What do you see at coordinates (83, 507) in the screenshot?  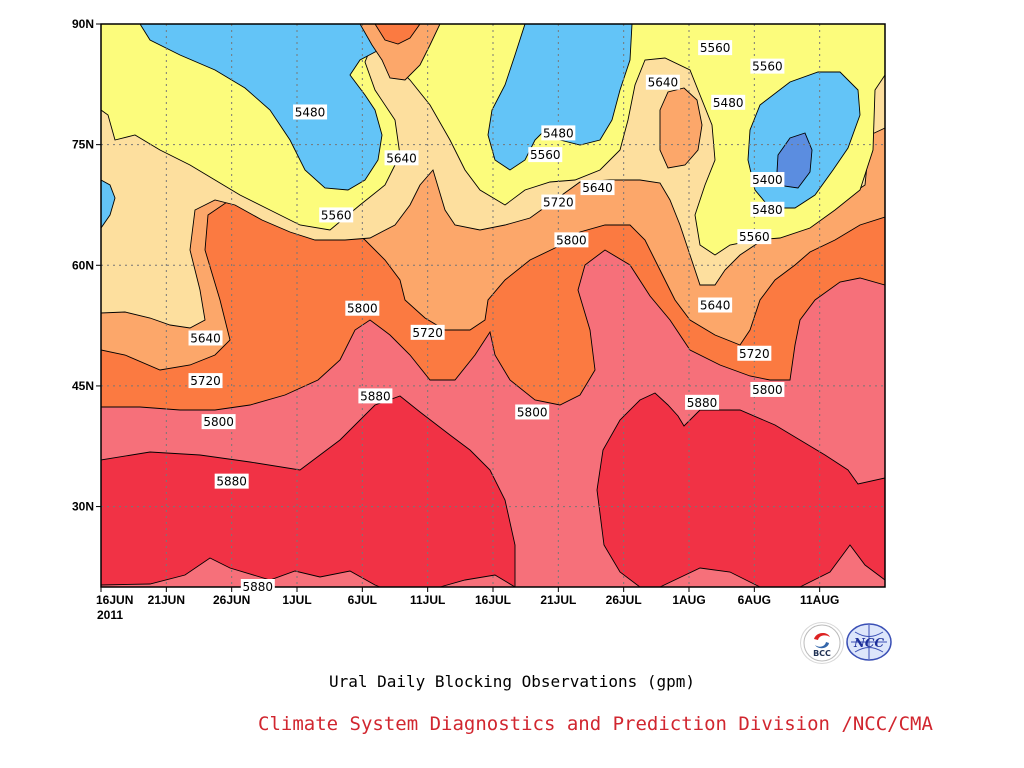 I see `y-tick-label: 30N` at bounding box center [83, 507].